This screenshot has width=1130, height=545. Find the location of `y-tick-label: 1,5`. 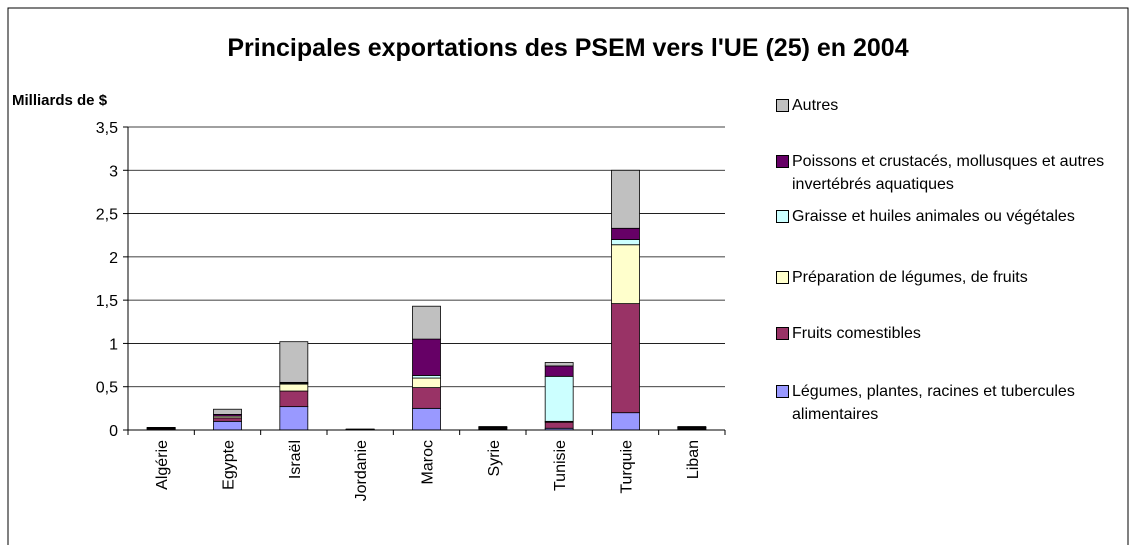

y-tick-label: 1,5 is located at coordinates (107, 301).